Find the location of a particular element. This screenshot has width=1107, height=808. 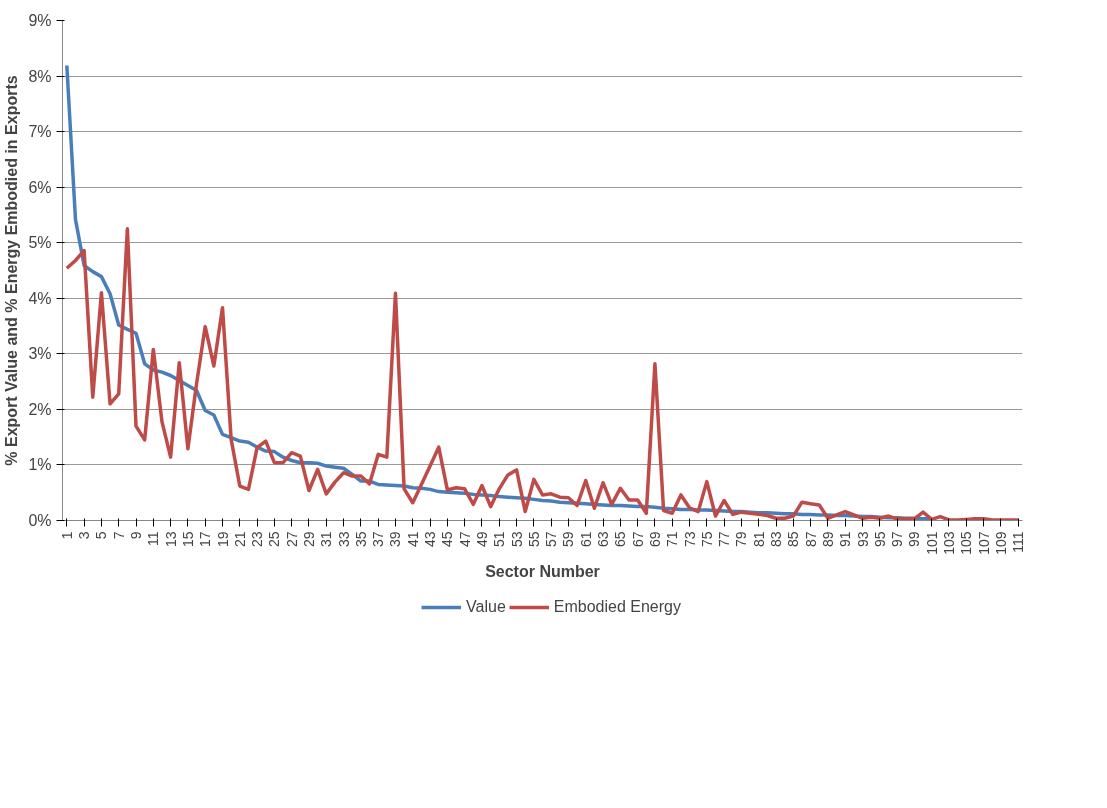

x-tick-label: 91 is located at coordinates (845, 539).